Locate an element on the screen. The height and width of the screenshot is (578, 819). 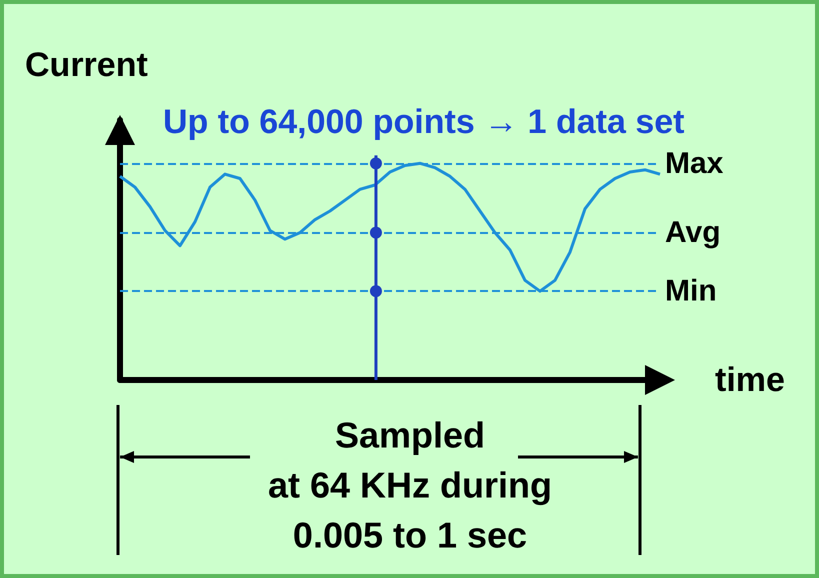
y-axis-title: Current is located at coordinates (86, 65).